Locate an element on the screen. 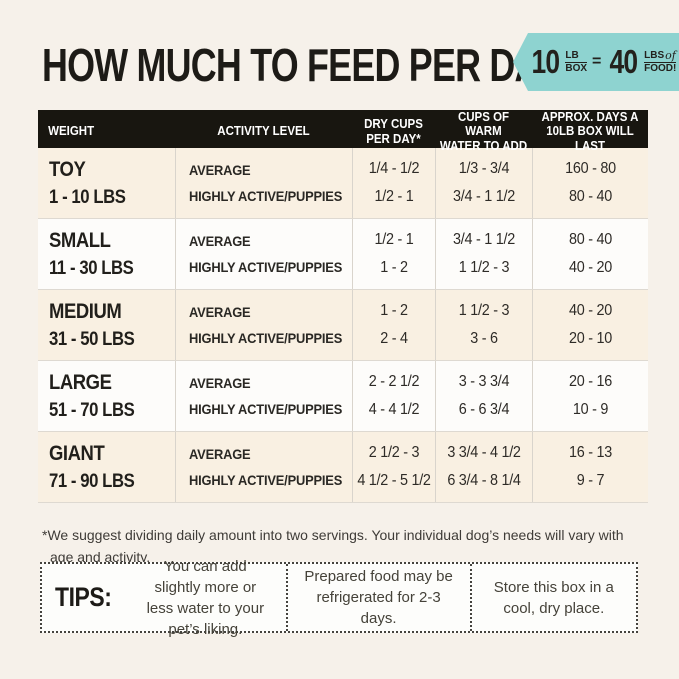  days-cell: 20 - 16 10 - 9 is located at coordinates (590, 396).